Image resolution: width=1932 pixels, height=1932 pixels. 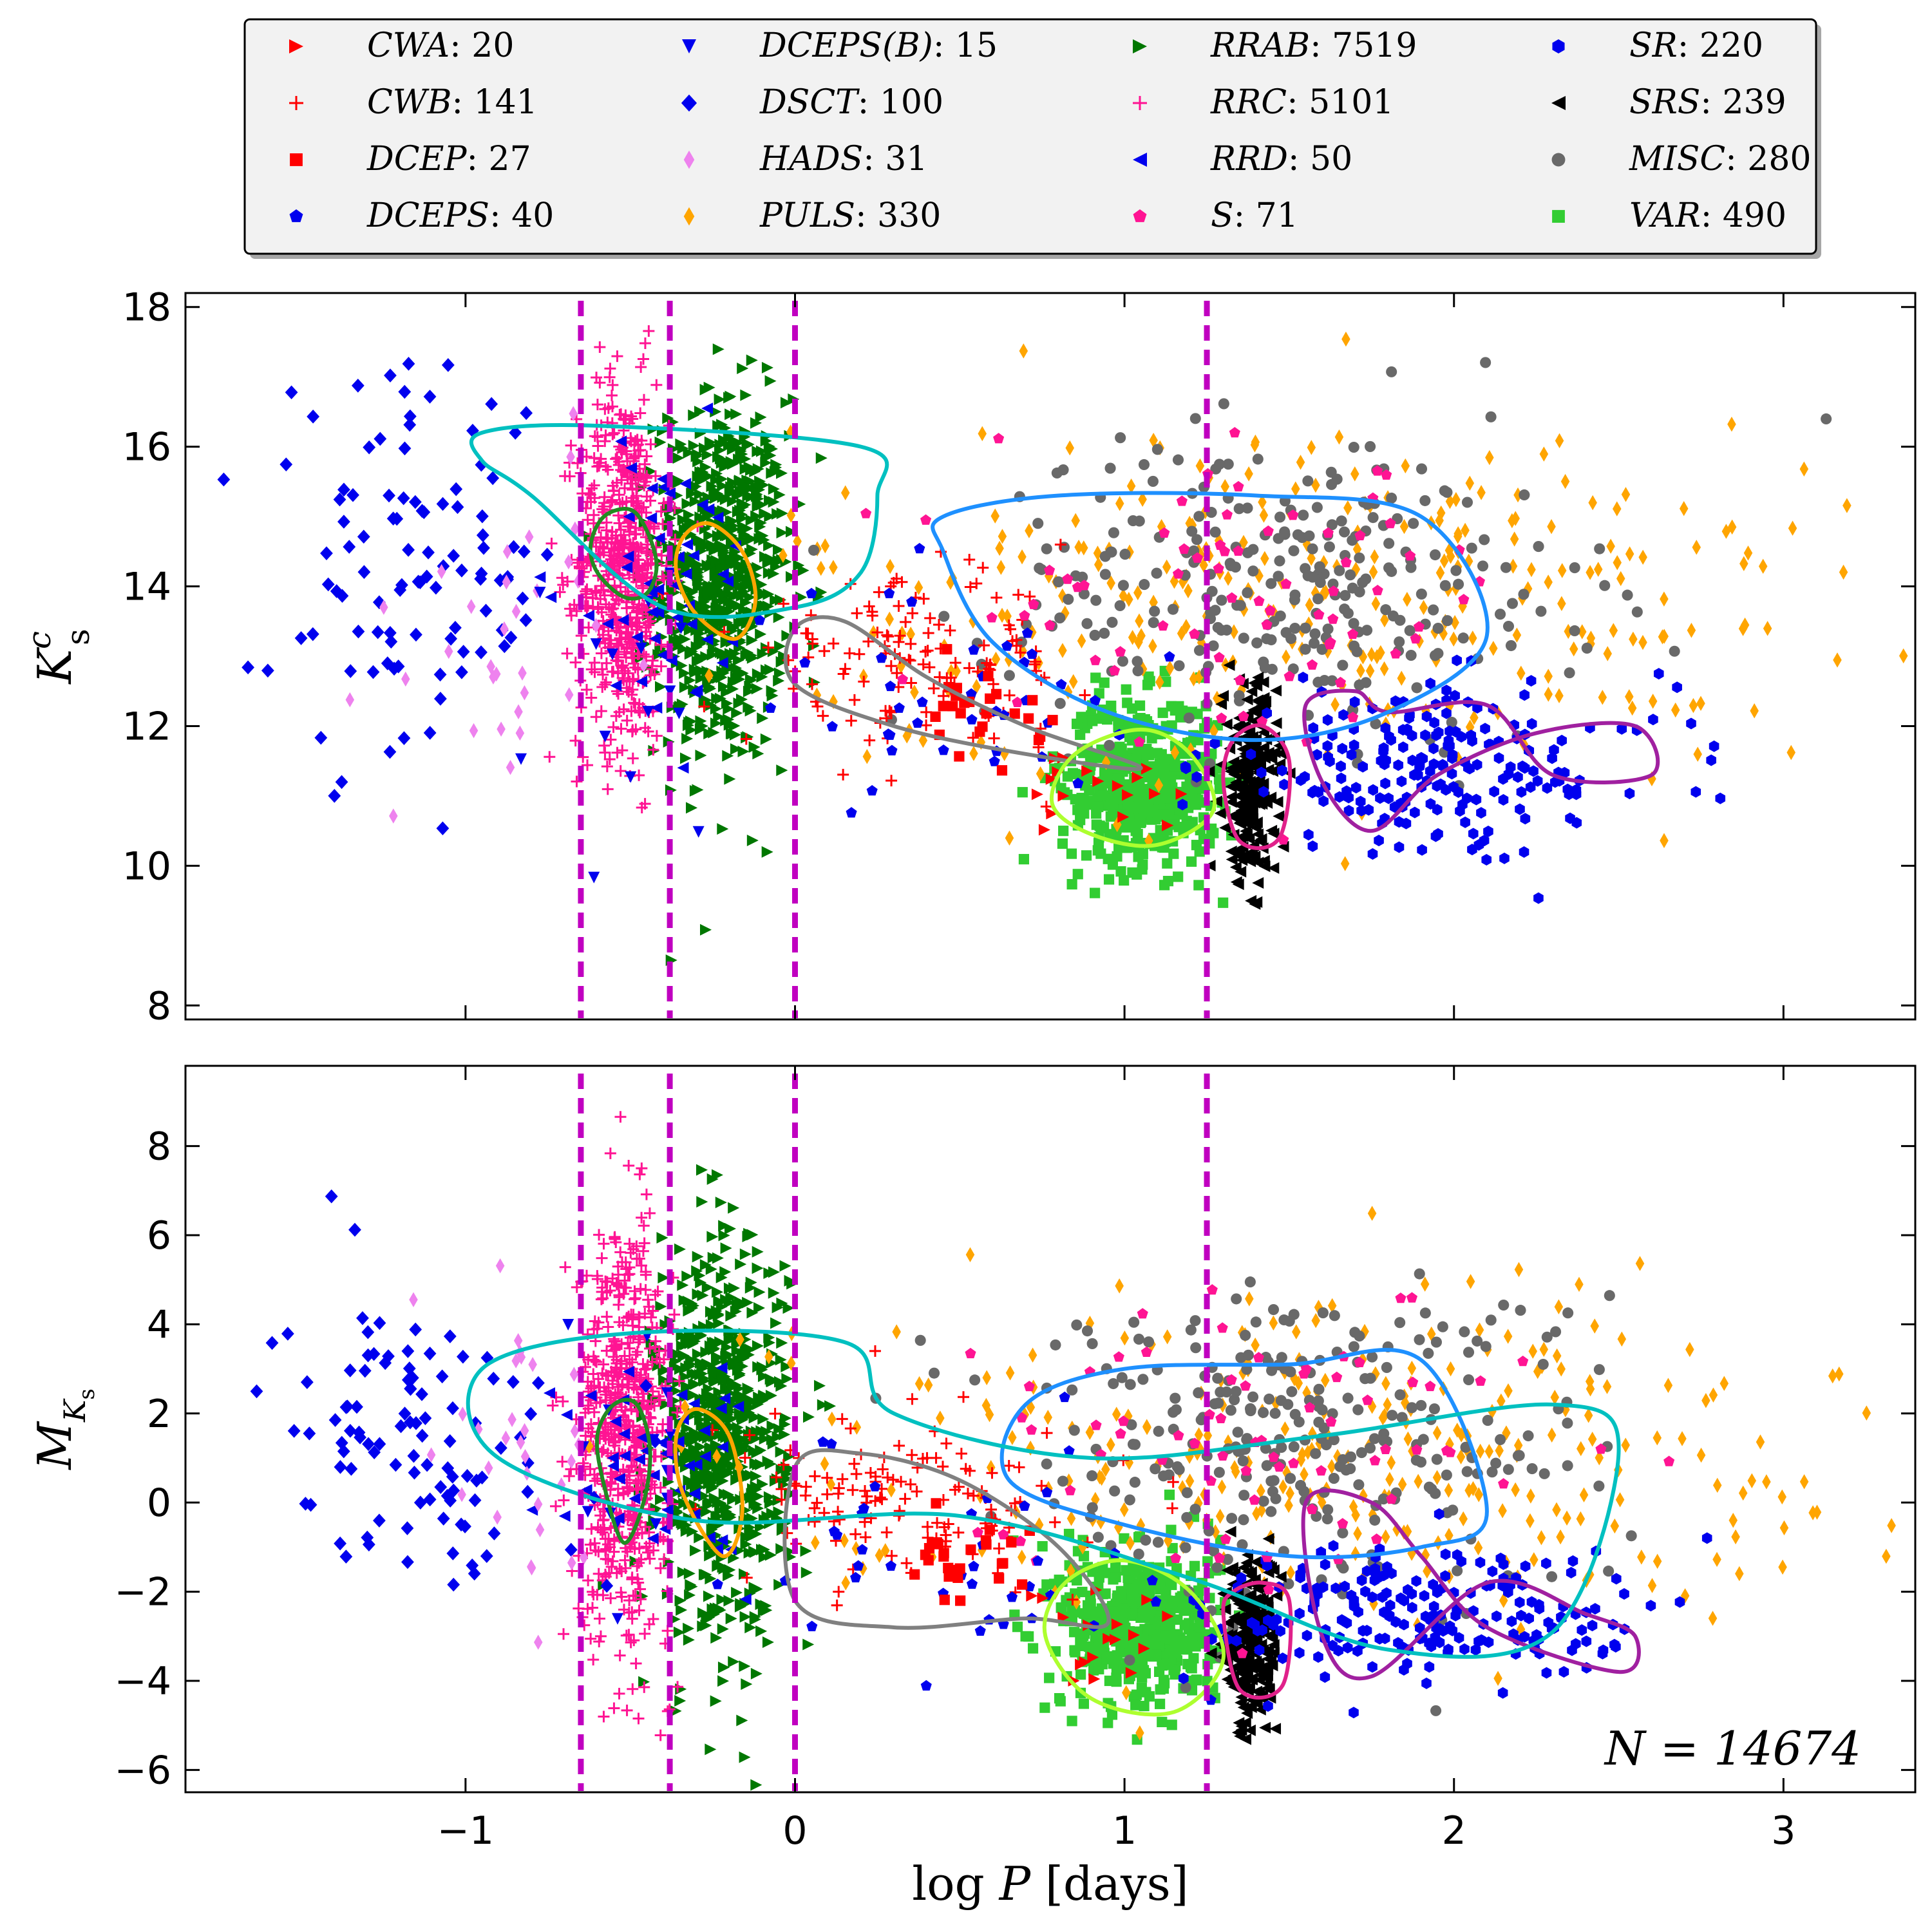 What do you see at coordinates (296, 103) in the screenshot?
I see `legend-marker-cwb` at bounding box center [296, 103].